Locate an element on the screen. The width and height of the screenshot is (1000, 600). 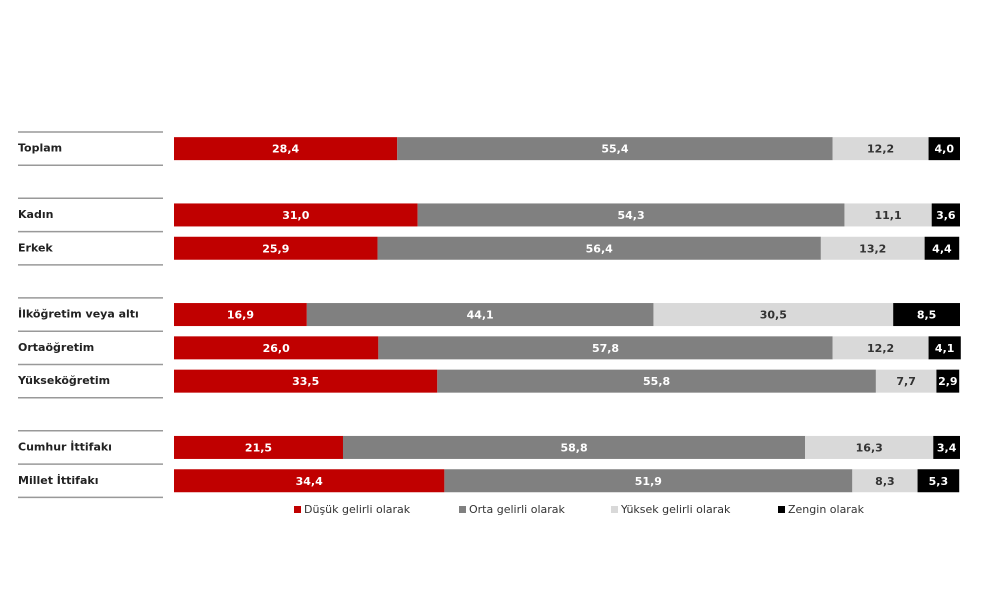
value-label: 56,4 is located at coordinates (599, 248).